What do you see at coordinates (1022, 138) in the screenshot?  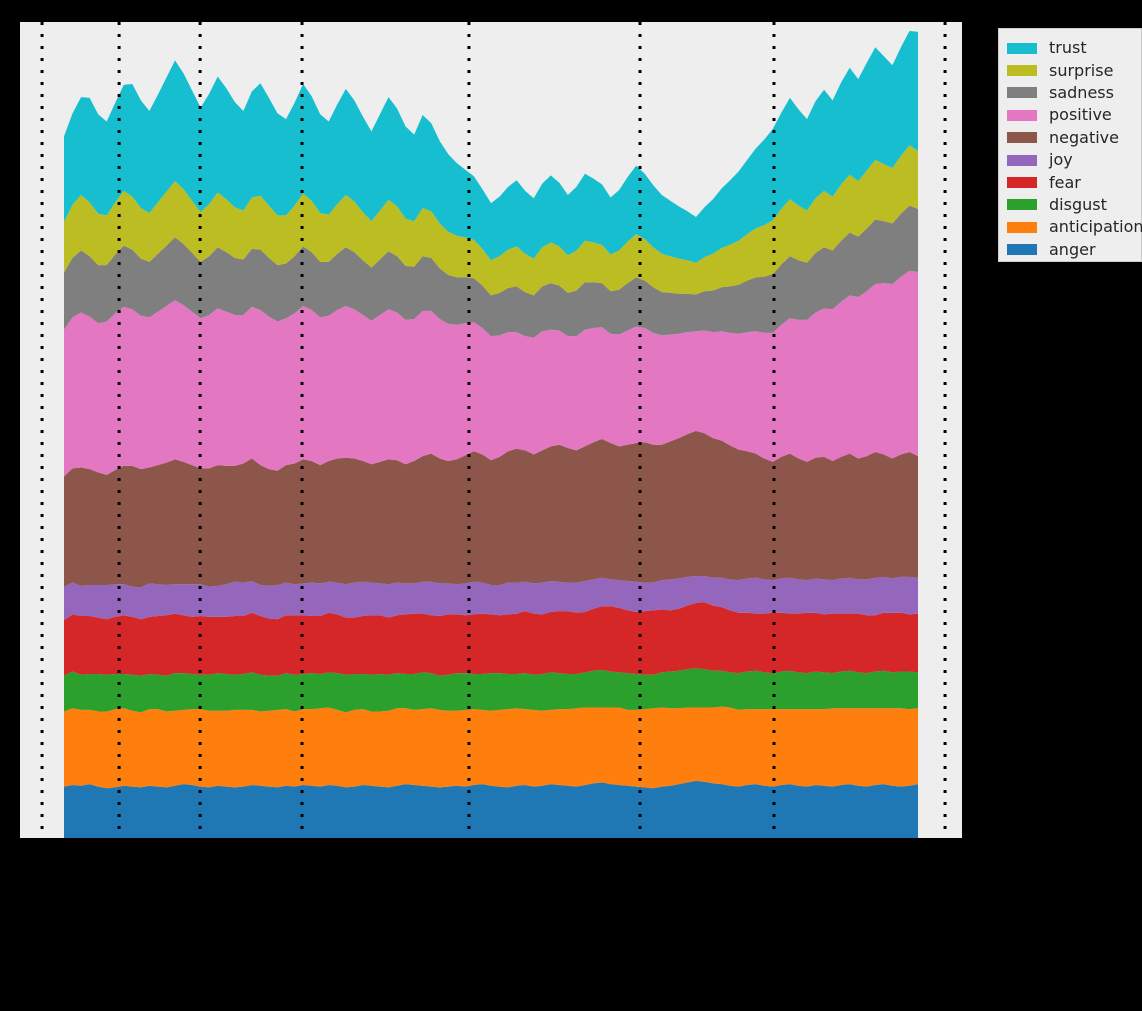 I see `legend-swatch-negative` at bounding box center [1022, 138].